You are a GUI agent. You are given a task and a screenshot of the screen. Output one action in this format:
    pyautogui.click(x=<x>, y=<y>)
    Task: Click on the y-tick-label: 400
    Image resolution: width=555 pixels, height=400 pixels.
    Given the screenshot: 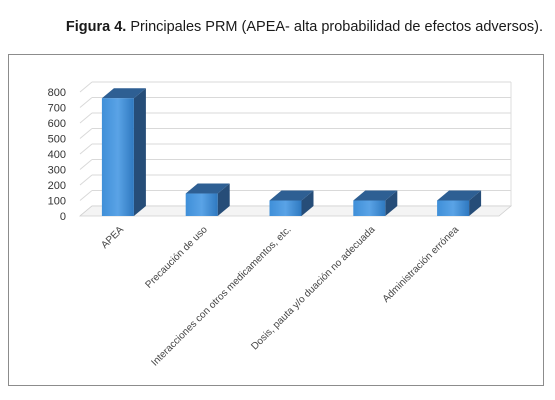 What is the action you would take?
    pyautogui.click(x=57, y=155)
    